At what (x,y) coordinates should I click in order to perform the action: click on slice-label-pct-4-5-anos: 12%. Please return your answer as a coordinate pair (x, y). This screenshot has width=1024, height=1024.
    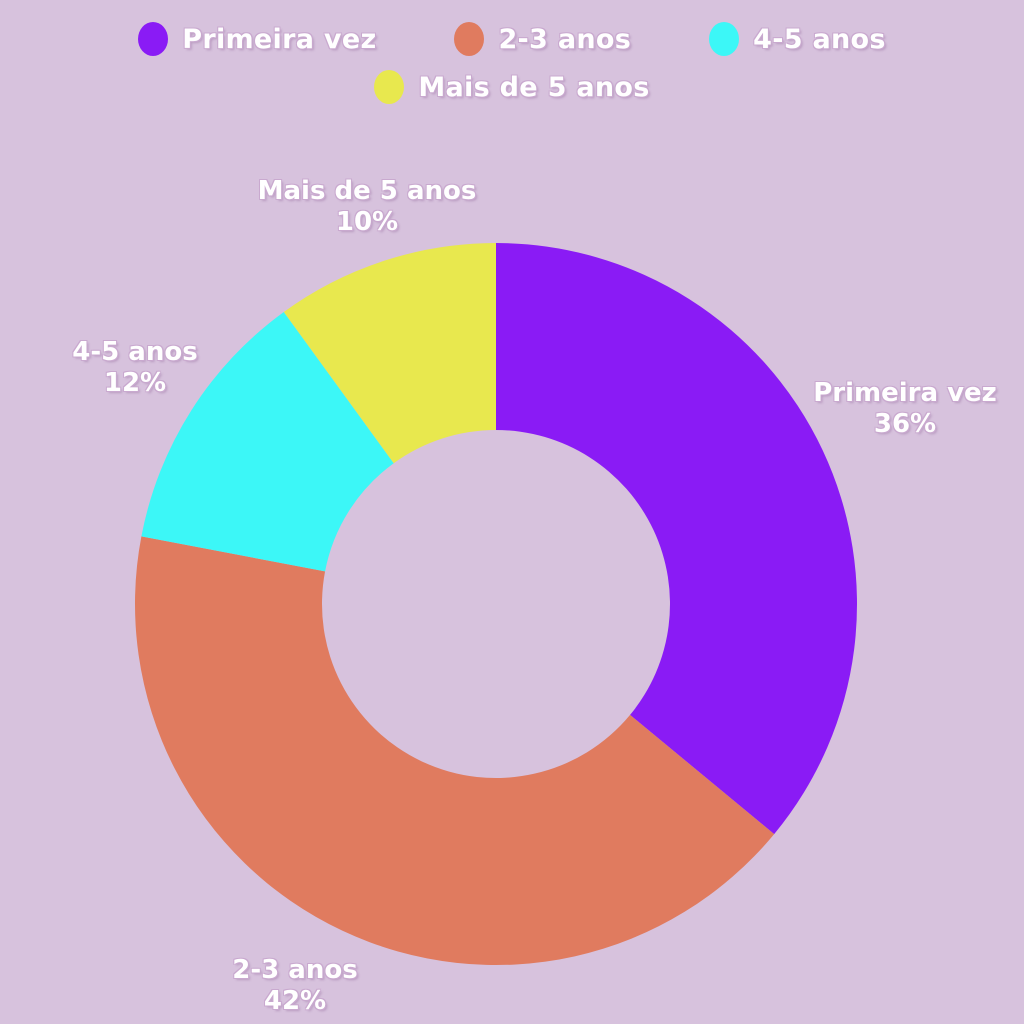
    Looking at the image, I should click on (135, 382).